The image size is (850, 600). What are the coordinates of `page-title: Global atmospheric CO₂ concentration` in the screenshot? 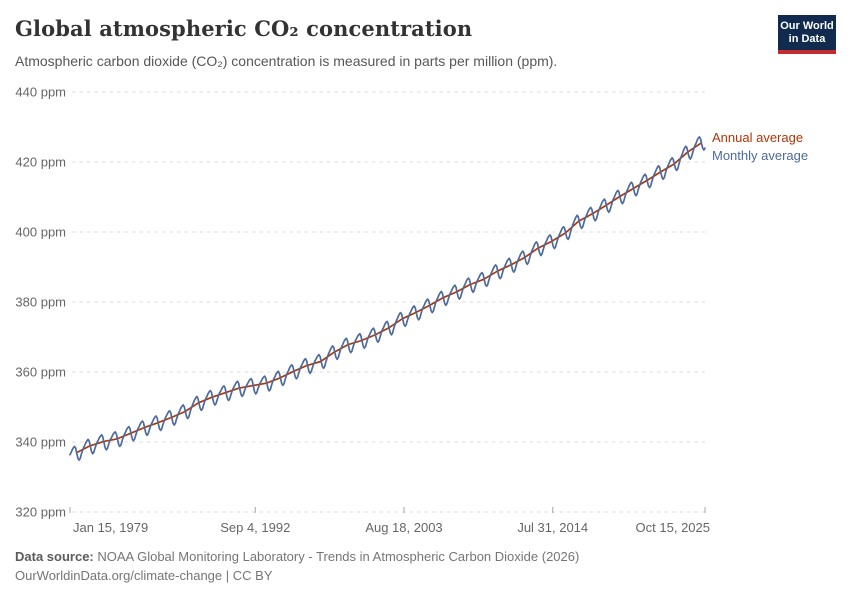 It's located at (244, 28).